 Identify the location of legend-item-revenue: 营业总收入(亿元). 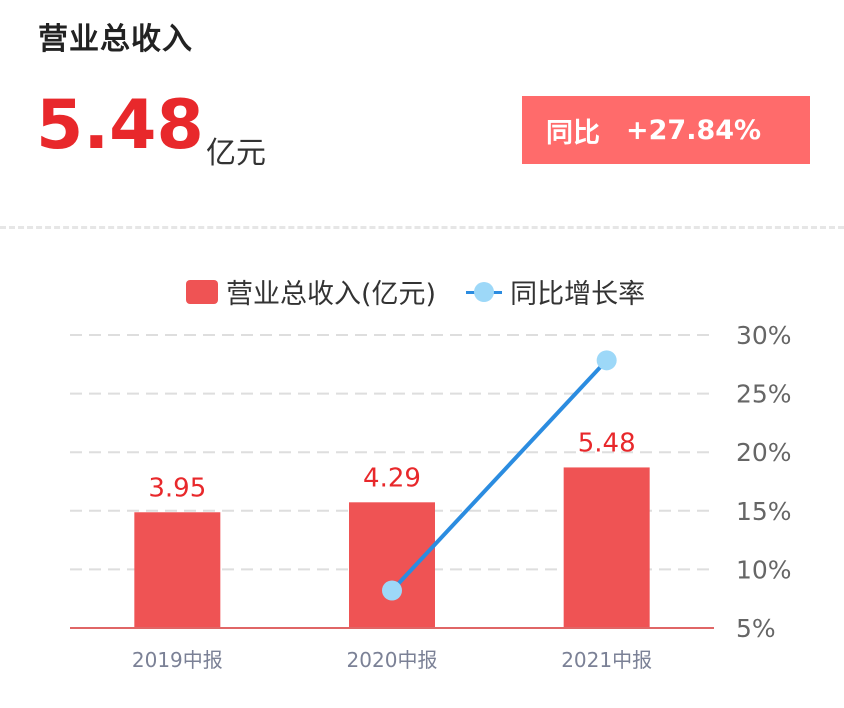
(311, 291).